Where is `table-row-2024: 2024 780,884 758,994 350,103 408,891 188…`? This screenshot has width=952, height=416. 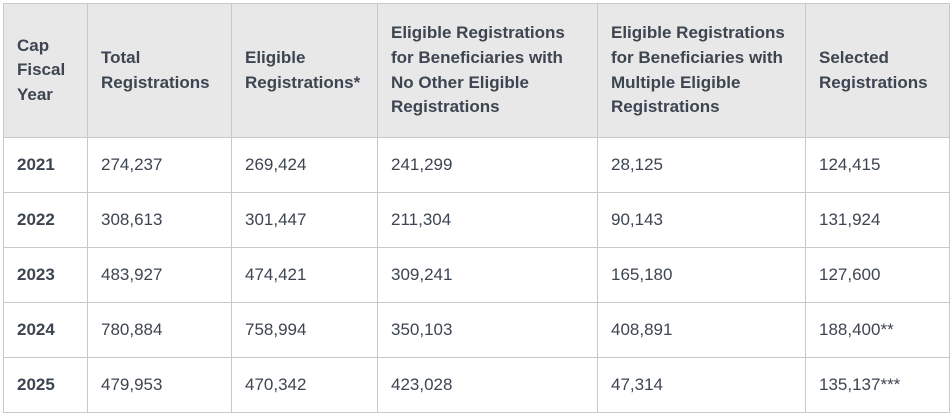 table-row-2024: 2024 780,884 758,994 350,103 408,891 188… is located at coordinates (476, 330).